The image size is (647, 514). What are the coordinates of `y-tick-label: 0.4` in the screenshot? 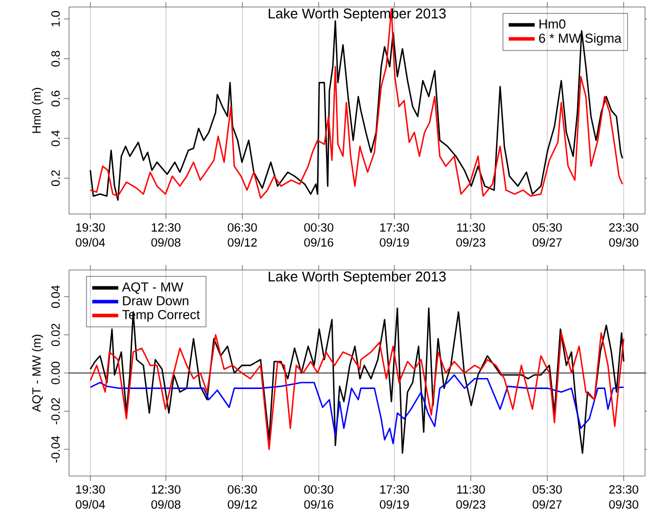 It's located at (55, 138).